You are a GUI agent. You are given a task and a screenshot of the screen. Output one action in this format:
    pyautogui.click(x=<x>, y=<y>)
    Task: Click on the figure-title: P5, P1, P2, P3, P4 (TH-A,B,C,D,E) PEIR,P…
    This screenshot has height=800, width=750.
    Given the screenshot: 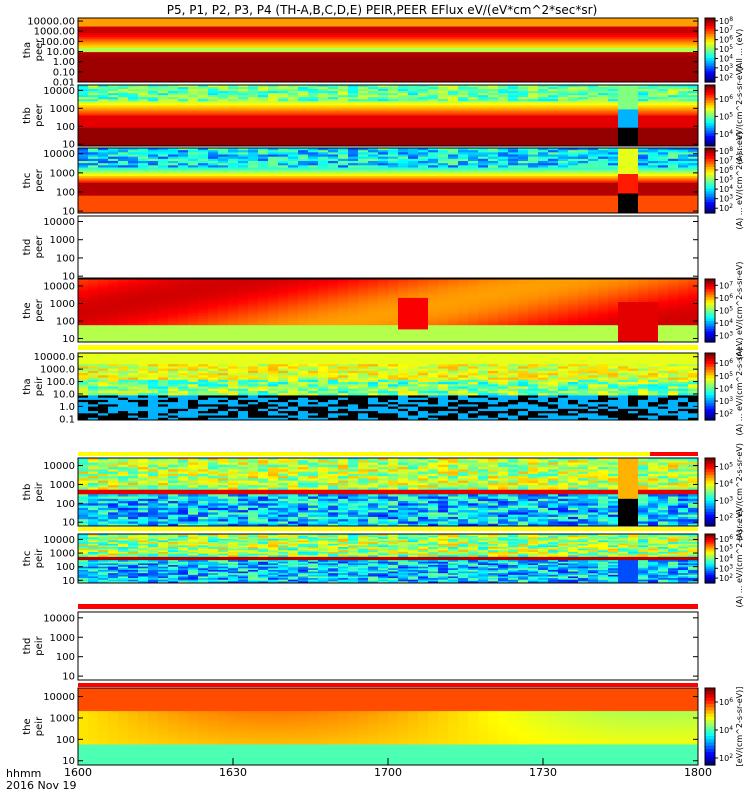 What is the action you would take?
    pyautogui.click(x=382, y=10)
    